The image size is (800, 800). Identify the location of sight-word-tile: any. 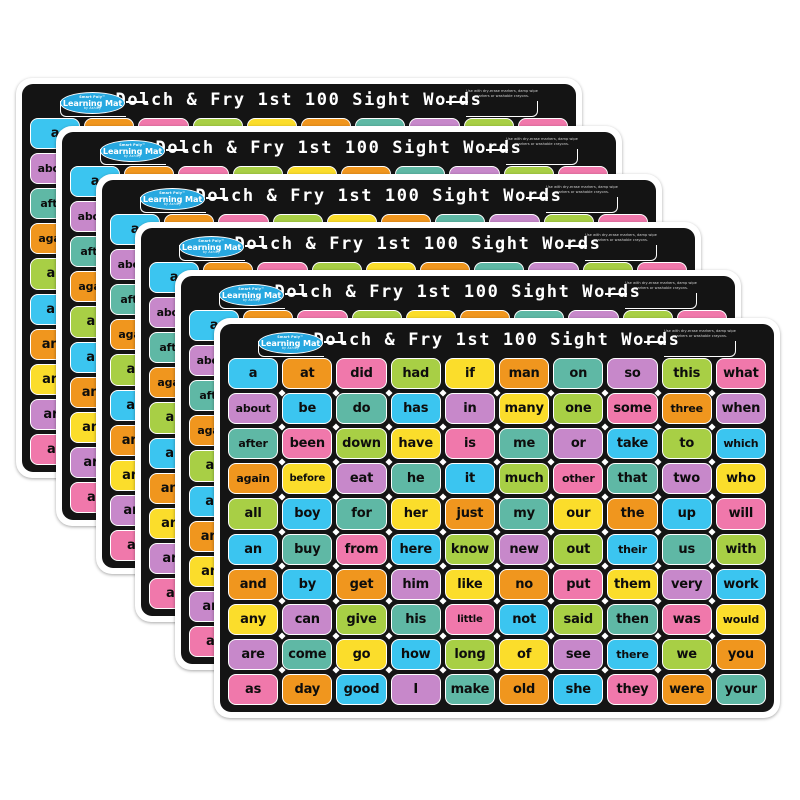
(253, 619).